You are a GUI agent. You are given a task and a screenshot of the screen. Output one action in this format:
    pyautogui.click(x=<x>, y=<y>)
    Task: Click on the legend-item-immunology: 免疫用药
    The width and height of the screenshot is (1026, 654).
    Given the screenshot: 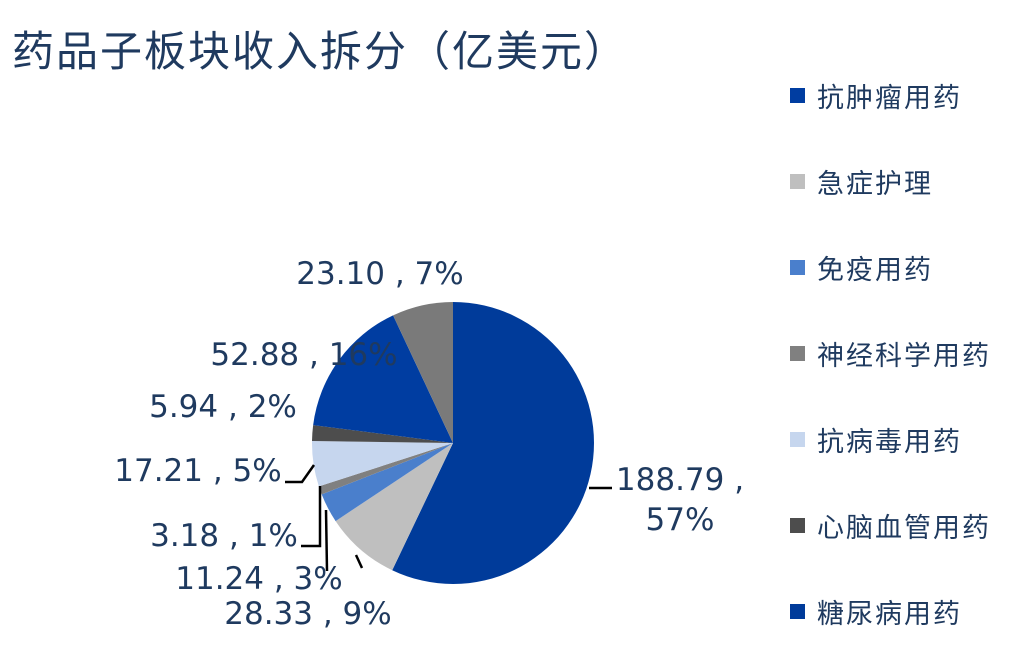 What is the action you would take?
    pyautogui.click(x=905, y=267)
    